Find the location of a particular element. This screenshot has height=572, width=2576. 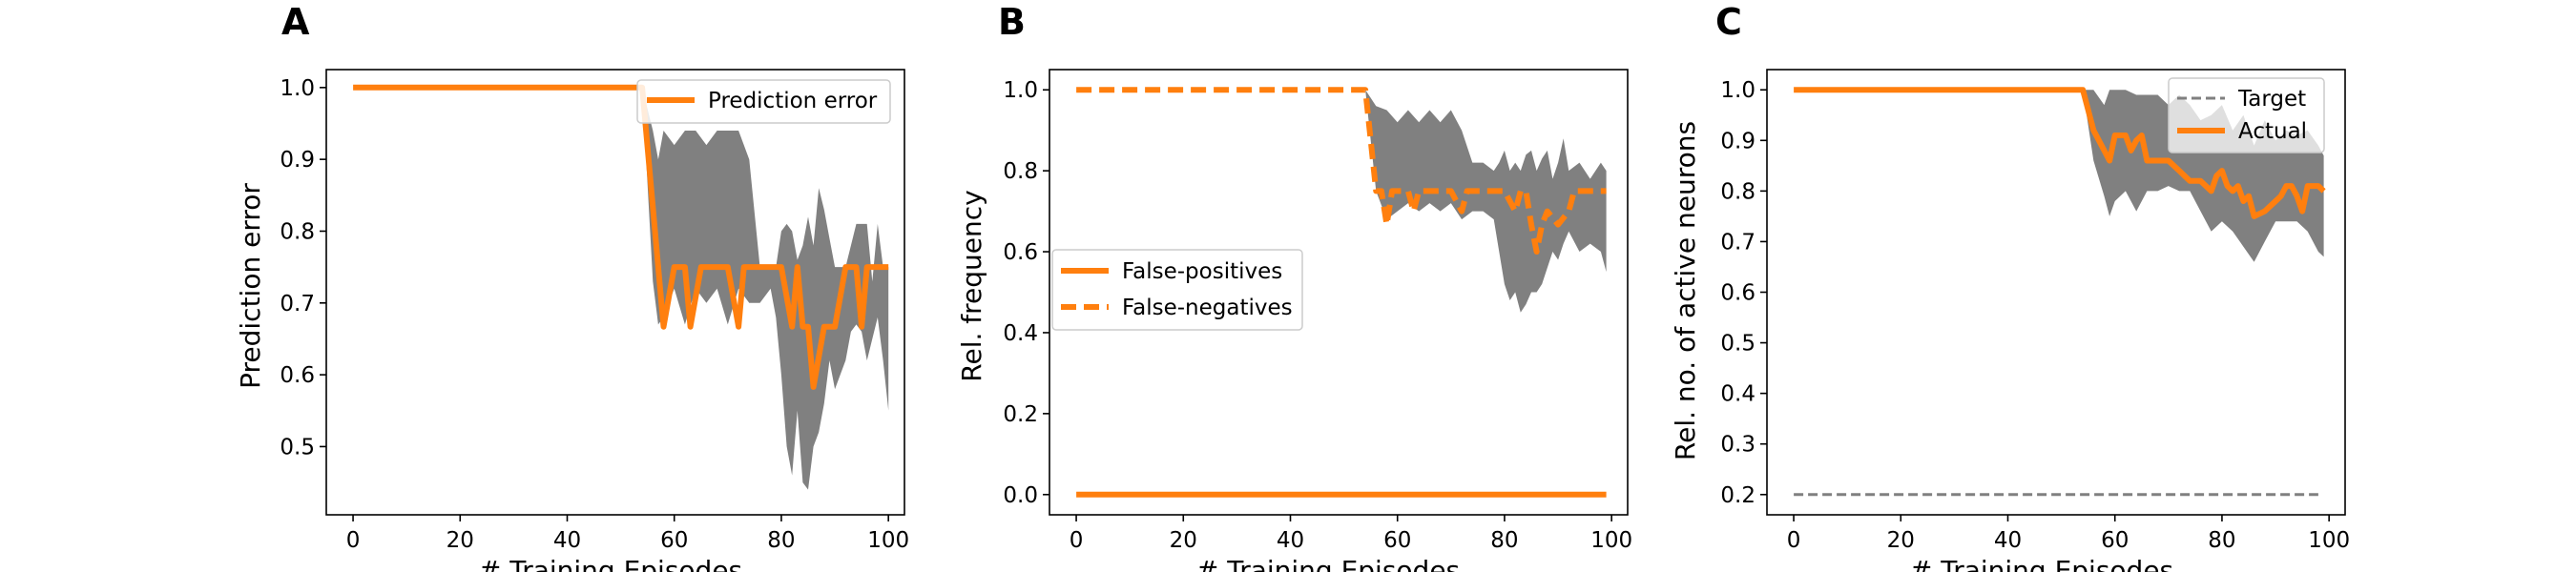

panel-a-y-axis-label: Prediction error is located at coordinates (250, 286).